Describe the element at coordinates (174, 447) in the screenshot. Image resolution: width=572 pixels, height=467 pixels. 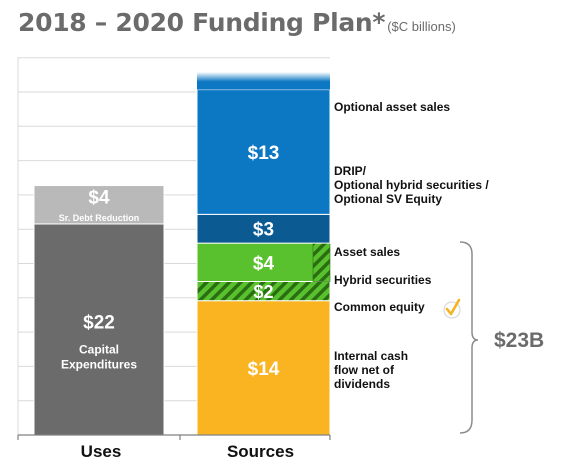
I see `x-axis: Uses Sources` at that location.